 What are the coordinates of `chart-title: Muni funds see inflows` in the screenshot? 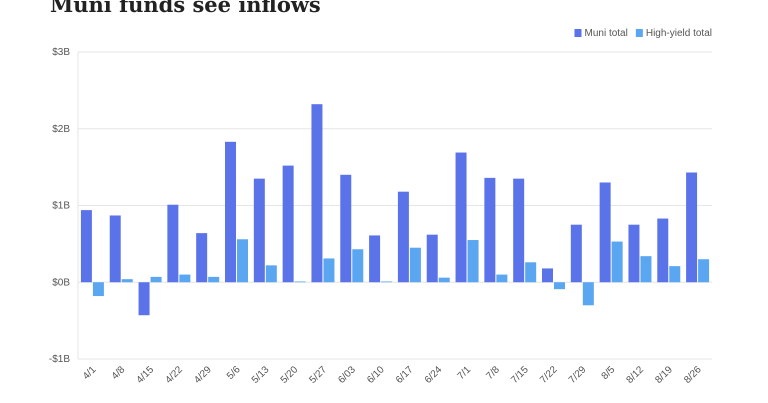 It's located at (185, 8).